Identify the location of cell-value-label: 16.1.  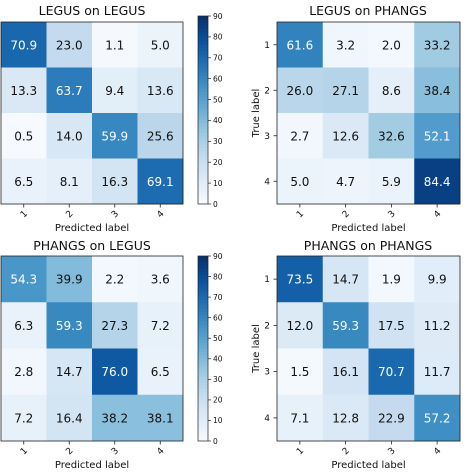
(345, 372).